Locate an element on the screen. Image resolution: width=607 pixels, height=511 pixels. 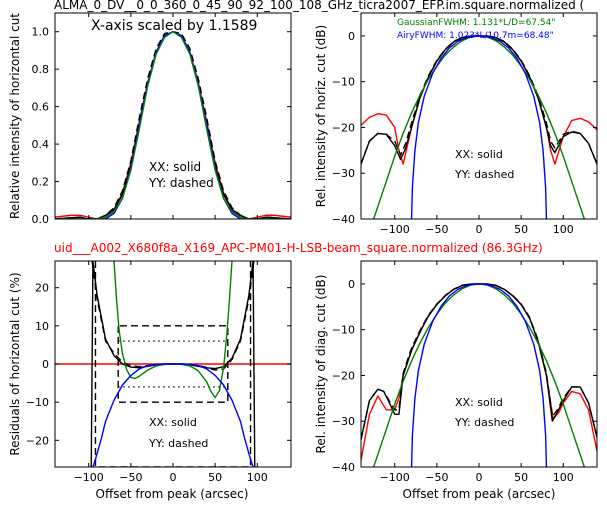
bottom-right-xtick-label: 100 is located at coordinates (563, 477).